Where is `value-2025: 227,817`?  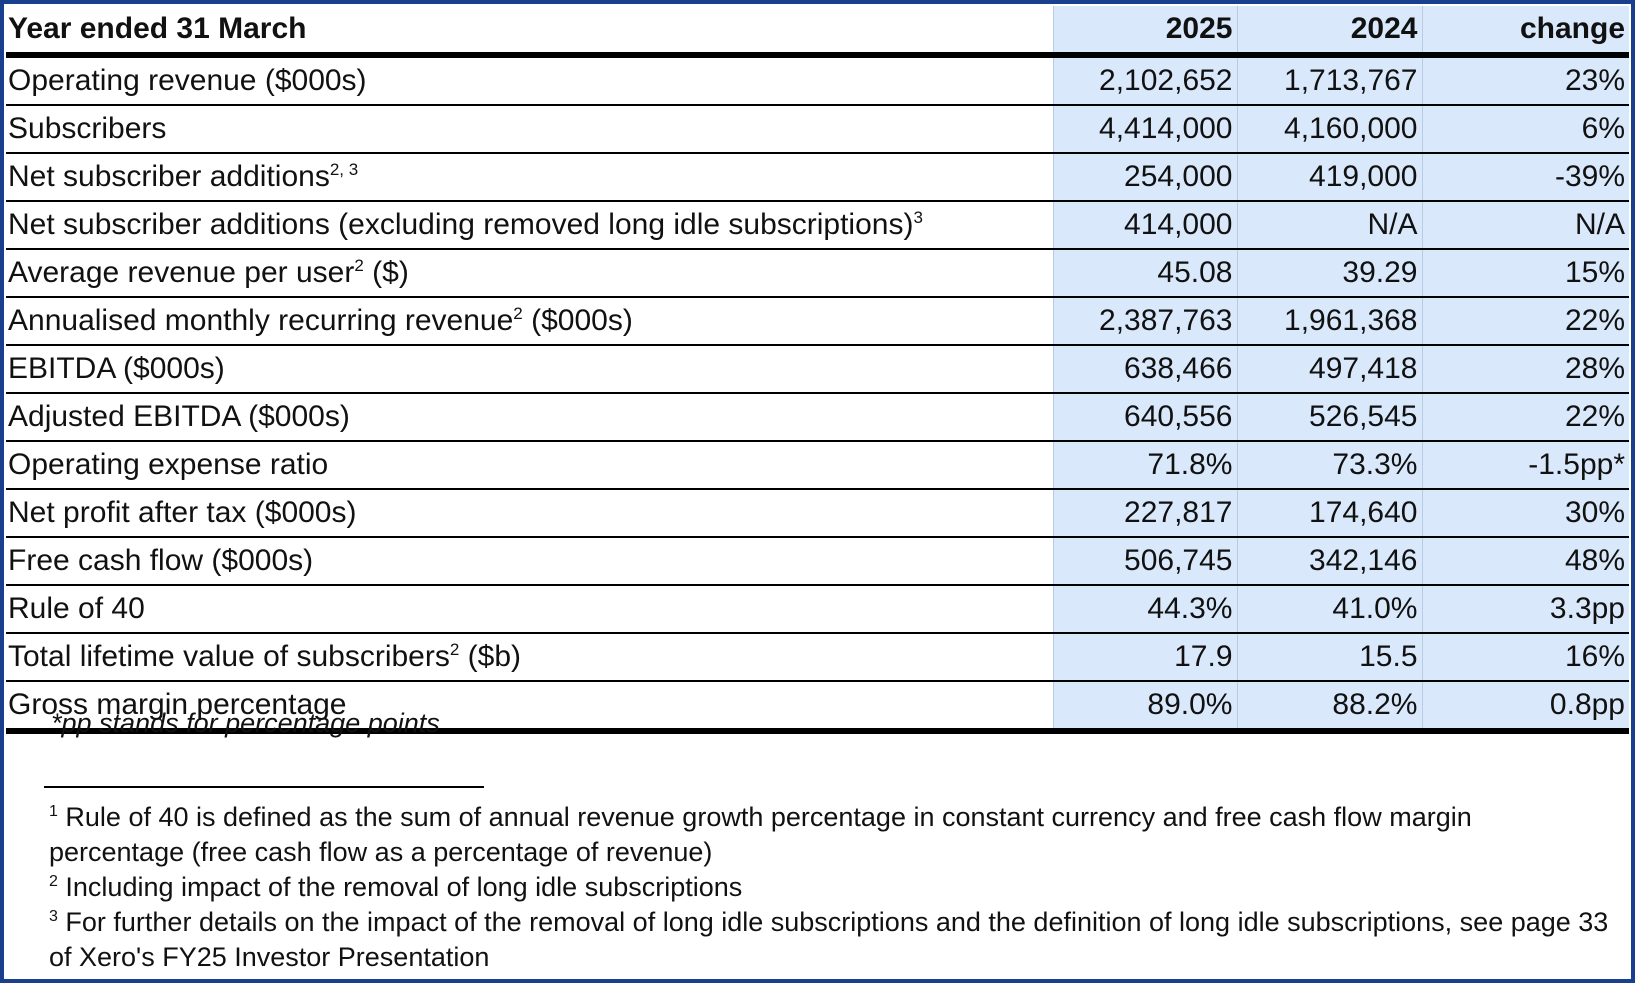
value-2025: 227,817 is located at coordinates (1144, 513).